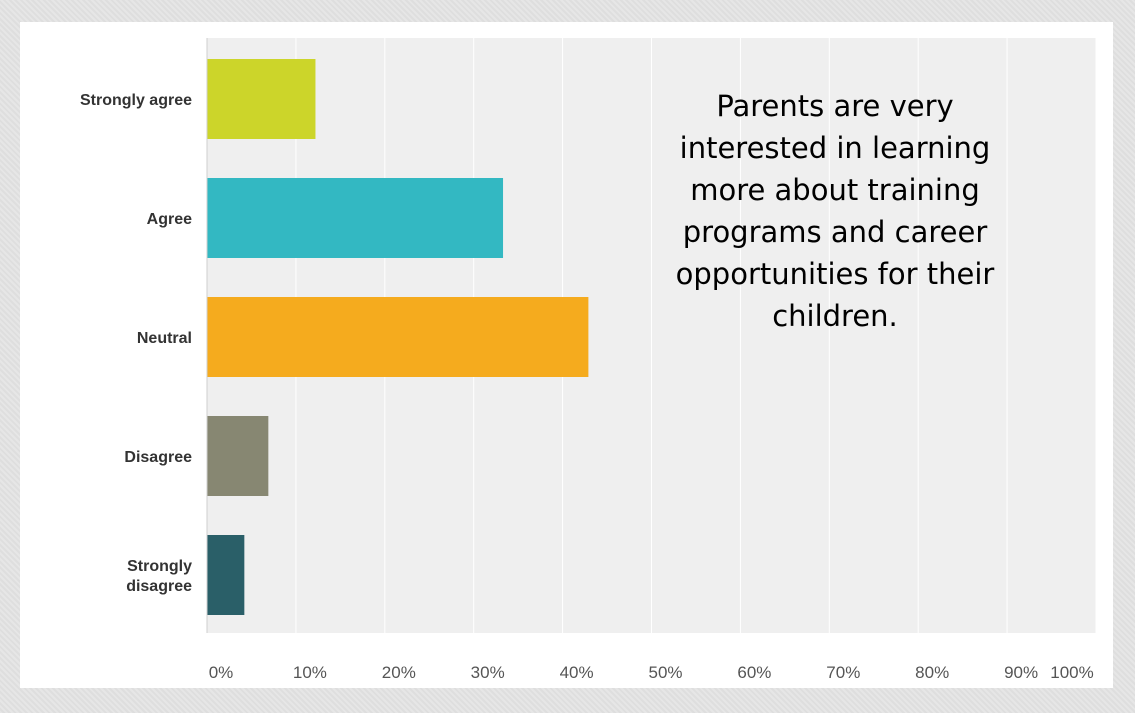 The height and width of the screenshot is (713, 1135). I want to click on category-label: Disagree, so click(158, 457).